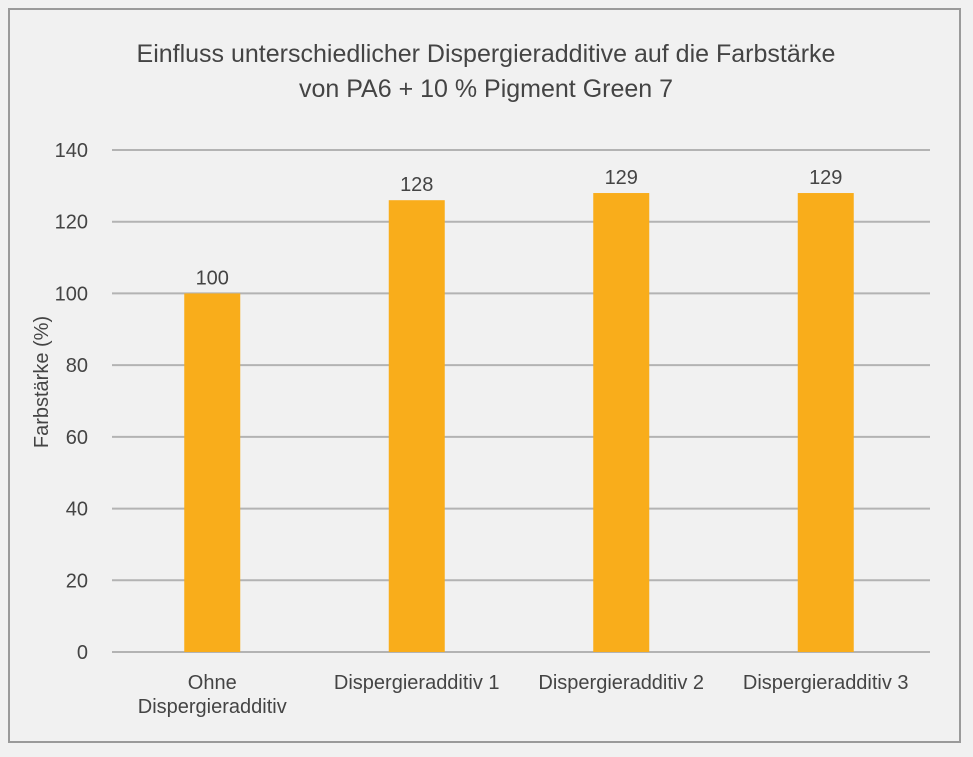 The image size is (973, 757). Describe the element at coordinates (826, 683) in the screenshot. I see `x-category-label: Dispergieradditiv 3` at that location.